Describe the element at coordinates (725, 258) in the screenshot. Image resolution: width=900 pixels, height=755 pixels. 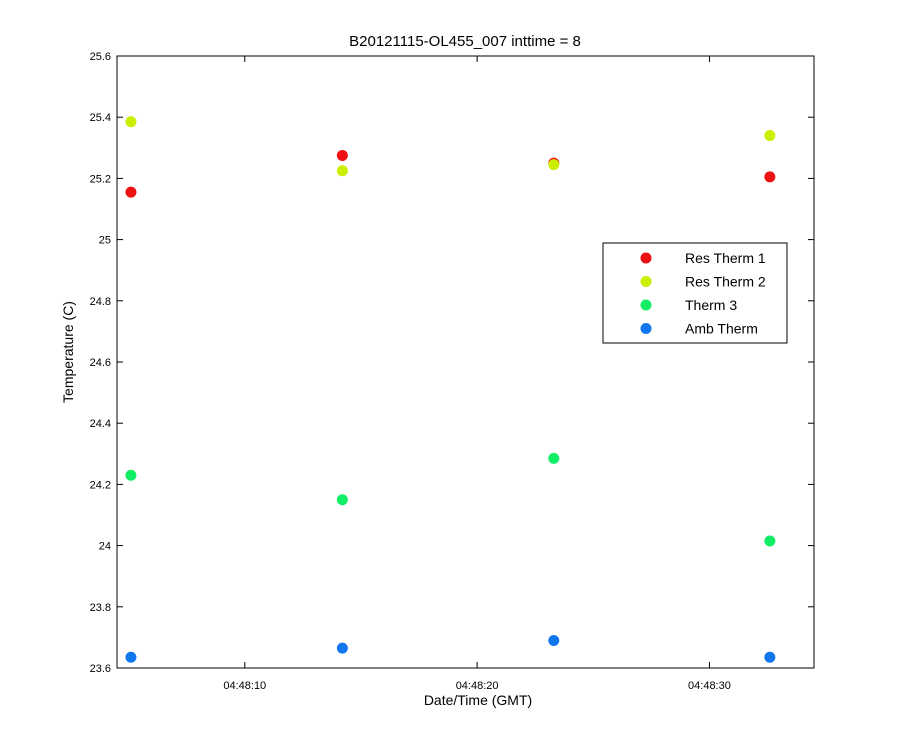
I see `legend-label: Res Therm 1` at that location.